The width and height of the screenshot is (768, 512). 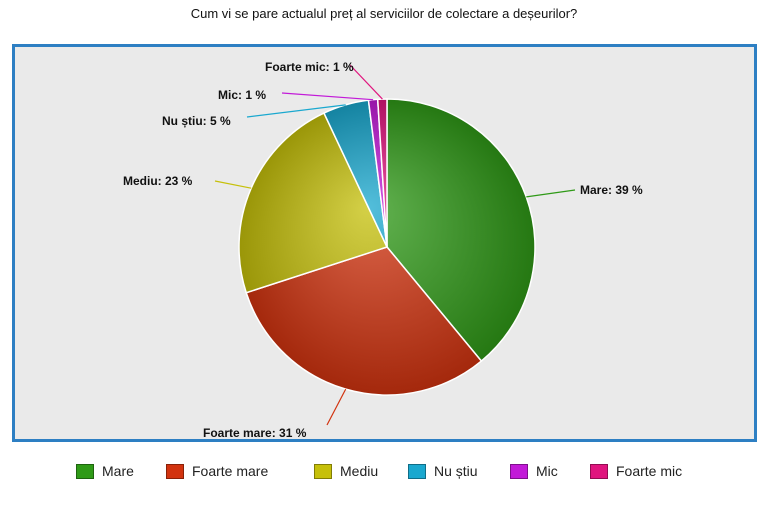 What do you see at coordinates (359, 471) in the screenshot?
I see `legend-label-2: Mediu` at bounding box center [359, 471].